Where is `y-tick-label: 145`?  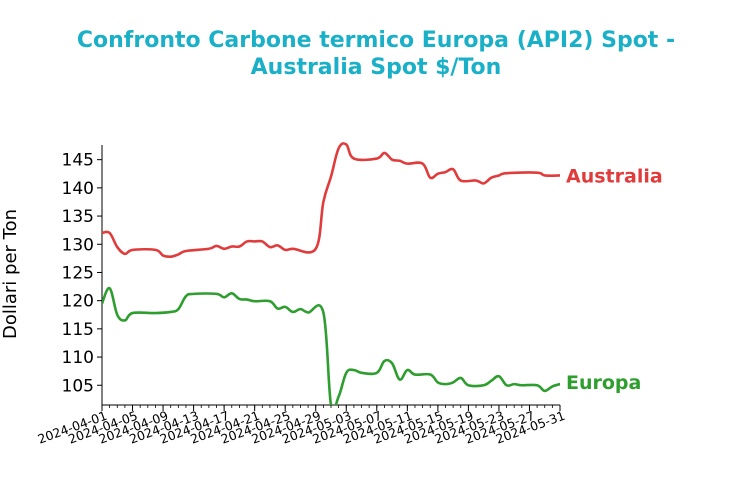 y-tick-label: 145 is located at coordinates (78, 161).